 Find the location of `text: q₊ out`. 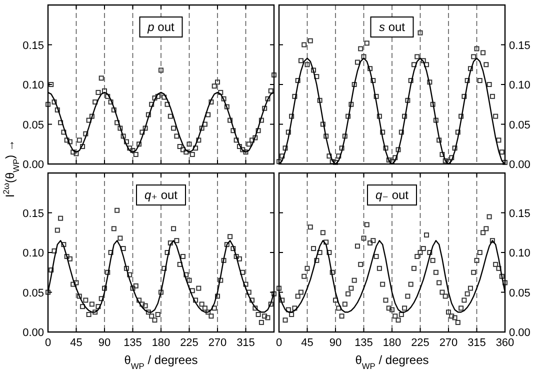

text: q₊ out is located at coordinates (161, 195).